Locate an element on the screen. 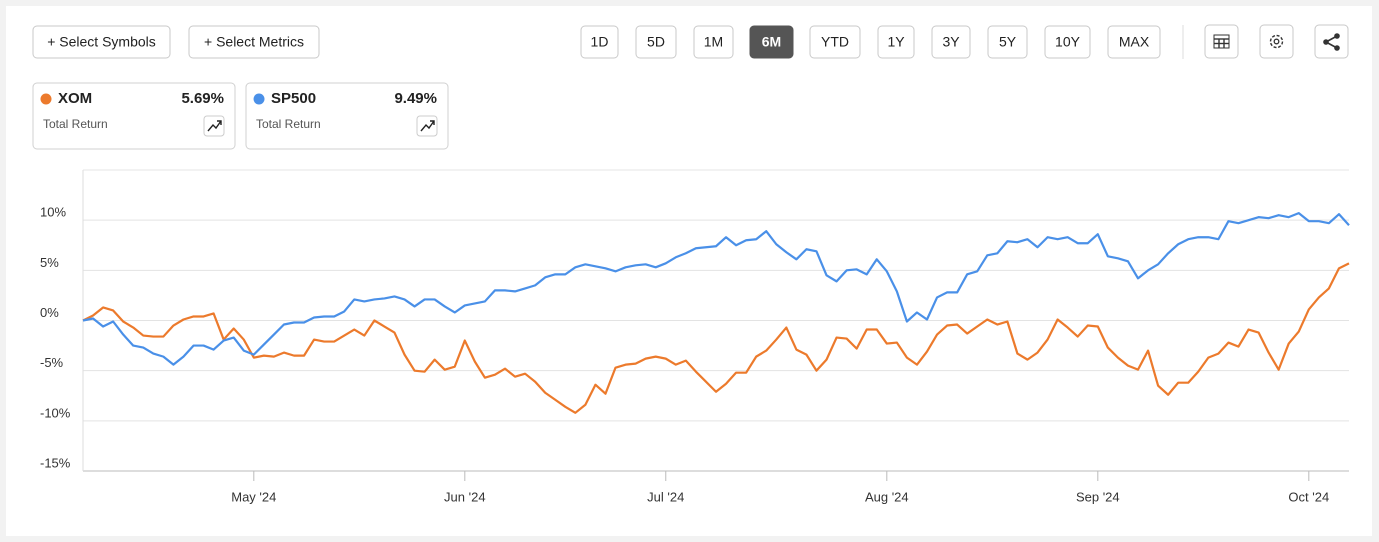  range-button: 5D is located at coordinates (656, 42).